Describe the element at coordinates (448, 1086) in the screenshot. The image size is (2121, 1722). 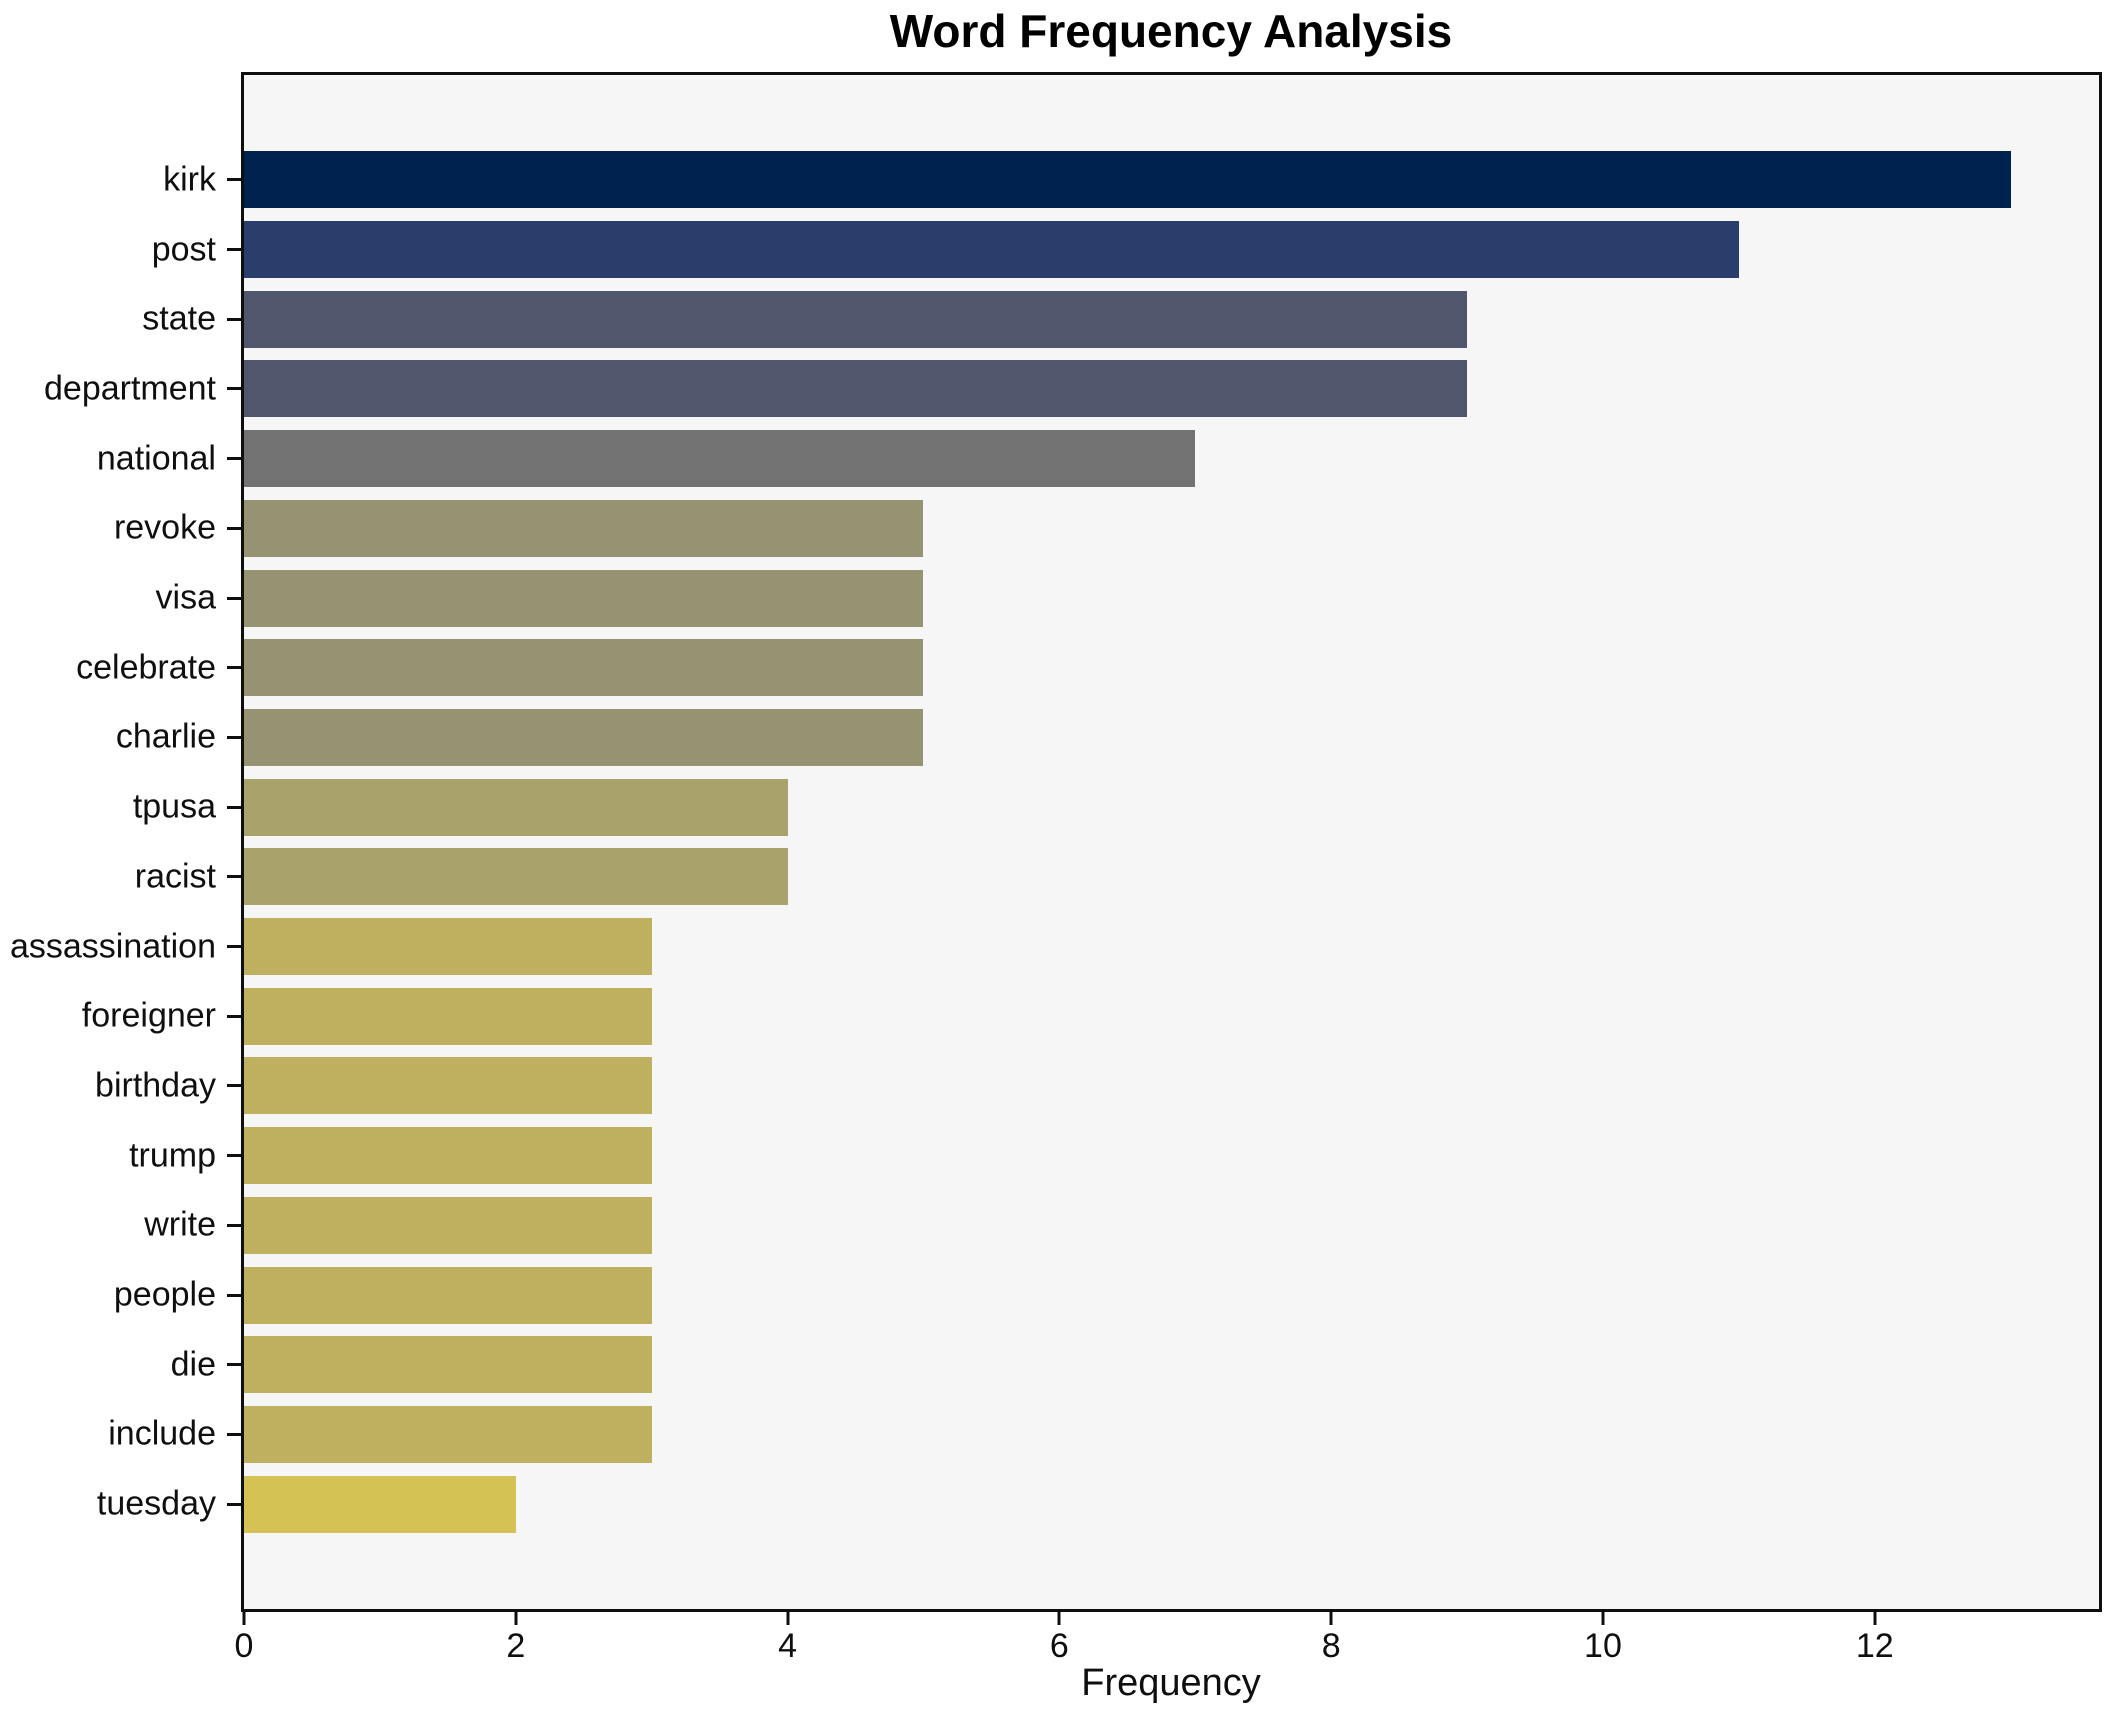
I see `bar-birthday` at that location.